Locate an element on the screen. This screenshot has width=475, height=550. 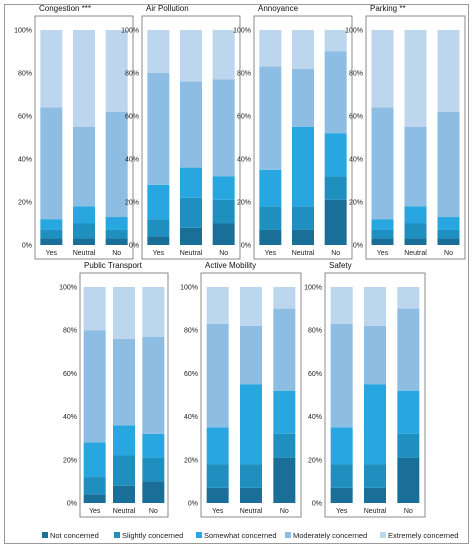
legend-item-moderately-concerned: Moderately concerned is located at coordinates (326, 535).